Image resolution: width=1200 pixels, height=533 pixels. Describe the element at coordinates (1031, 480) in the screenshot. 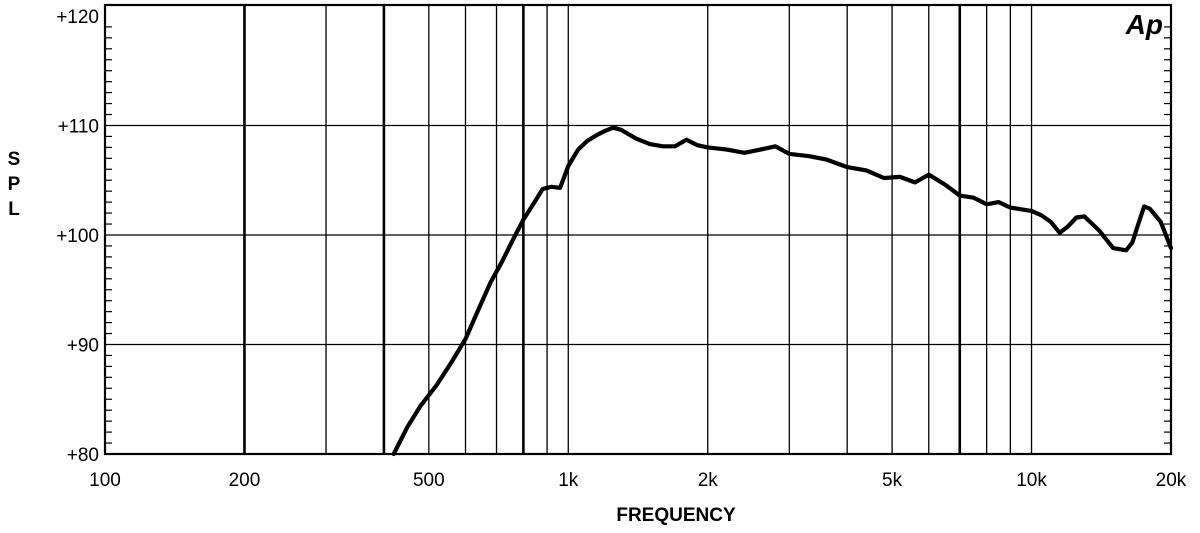

I see `x-tick-label: 10k` at that location.